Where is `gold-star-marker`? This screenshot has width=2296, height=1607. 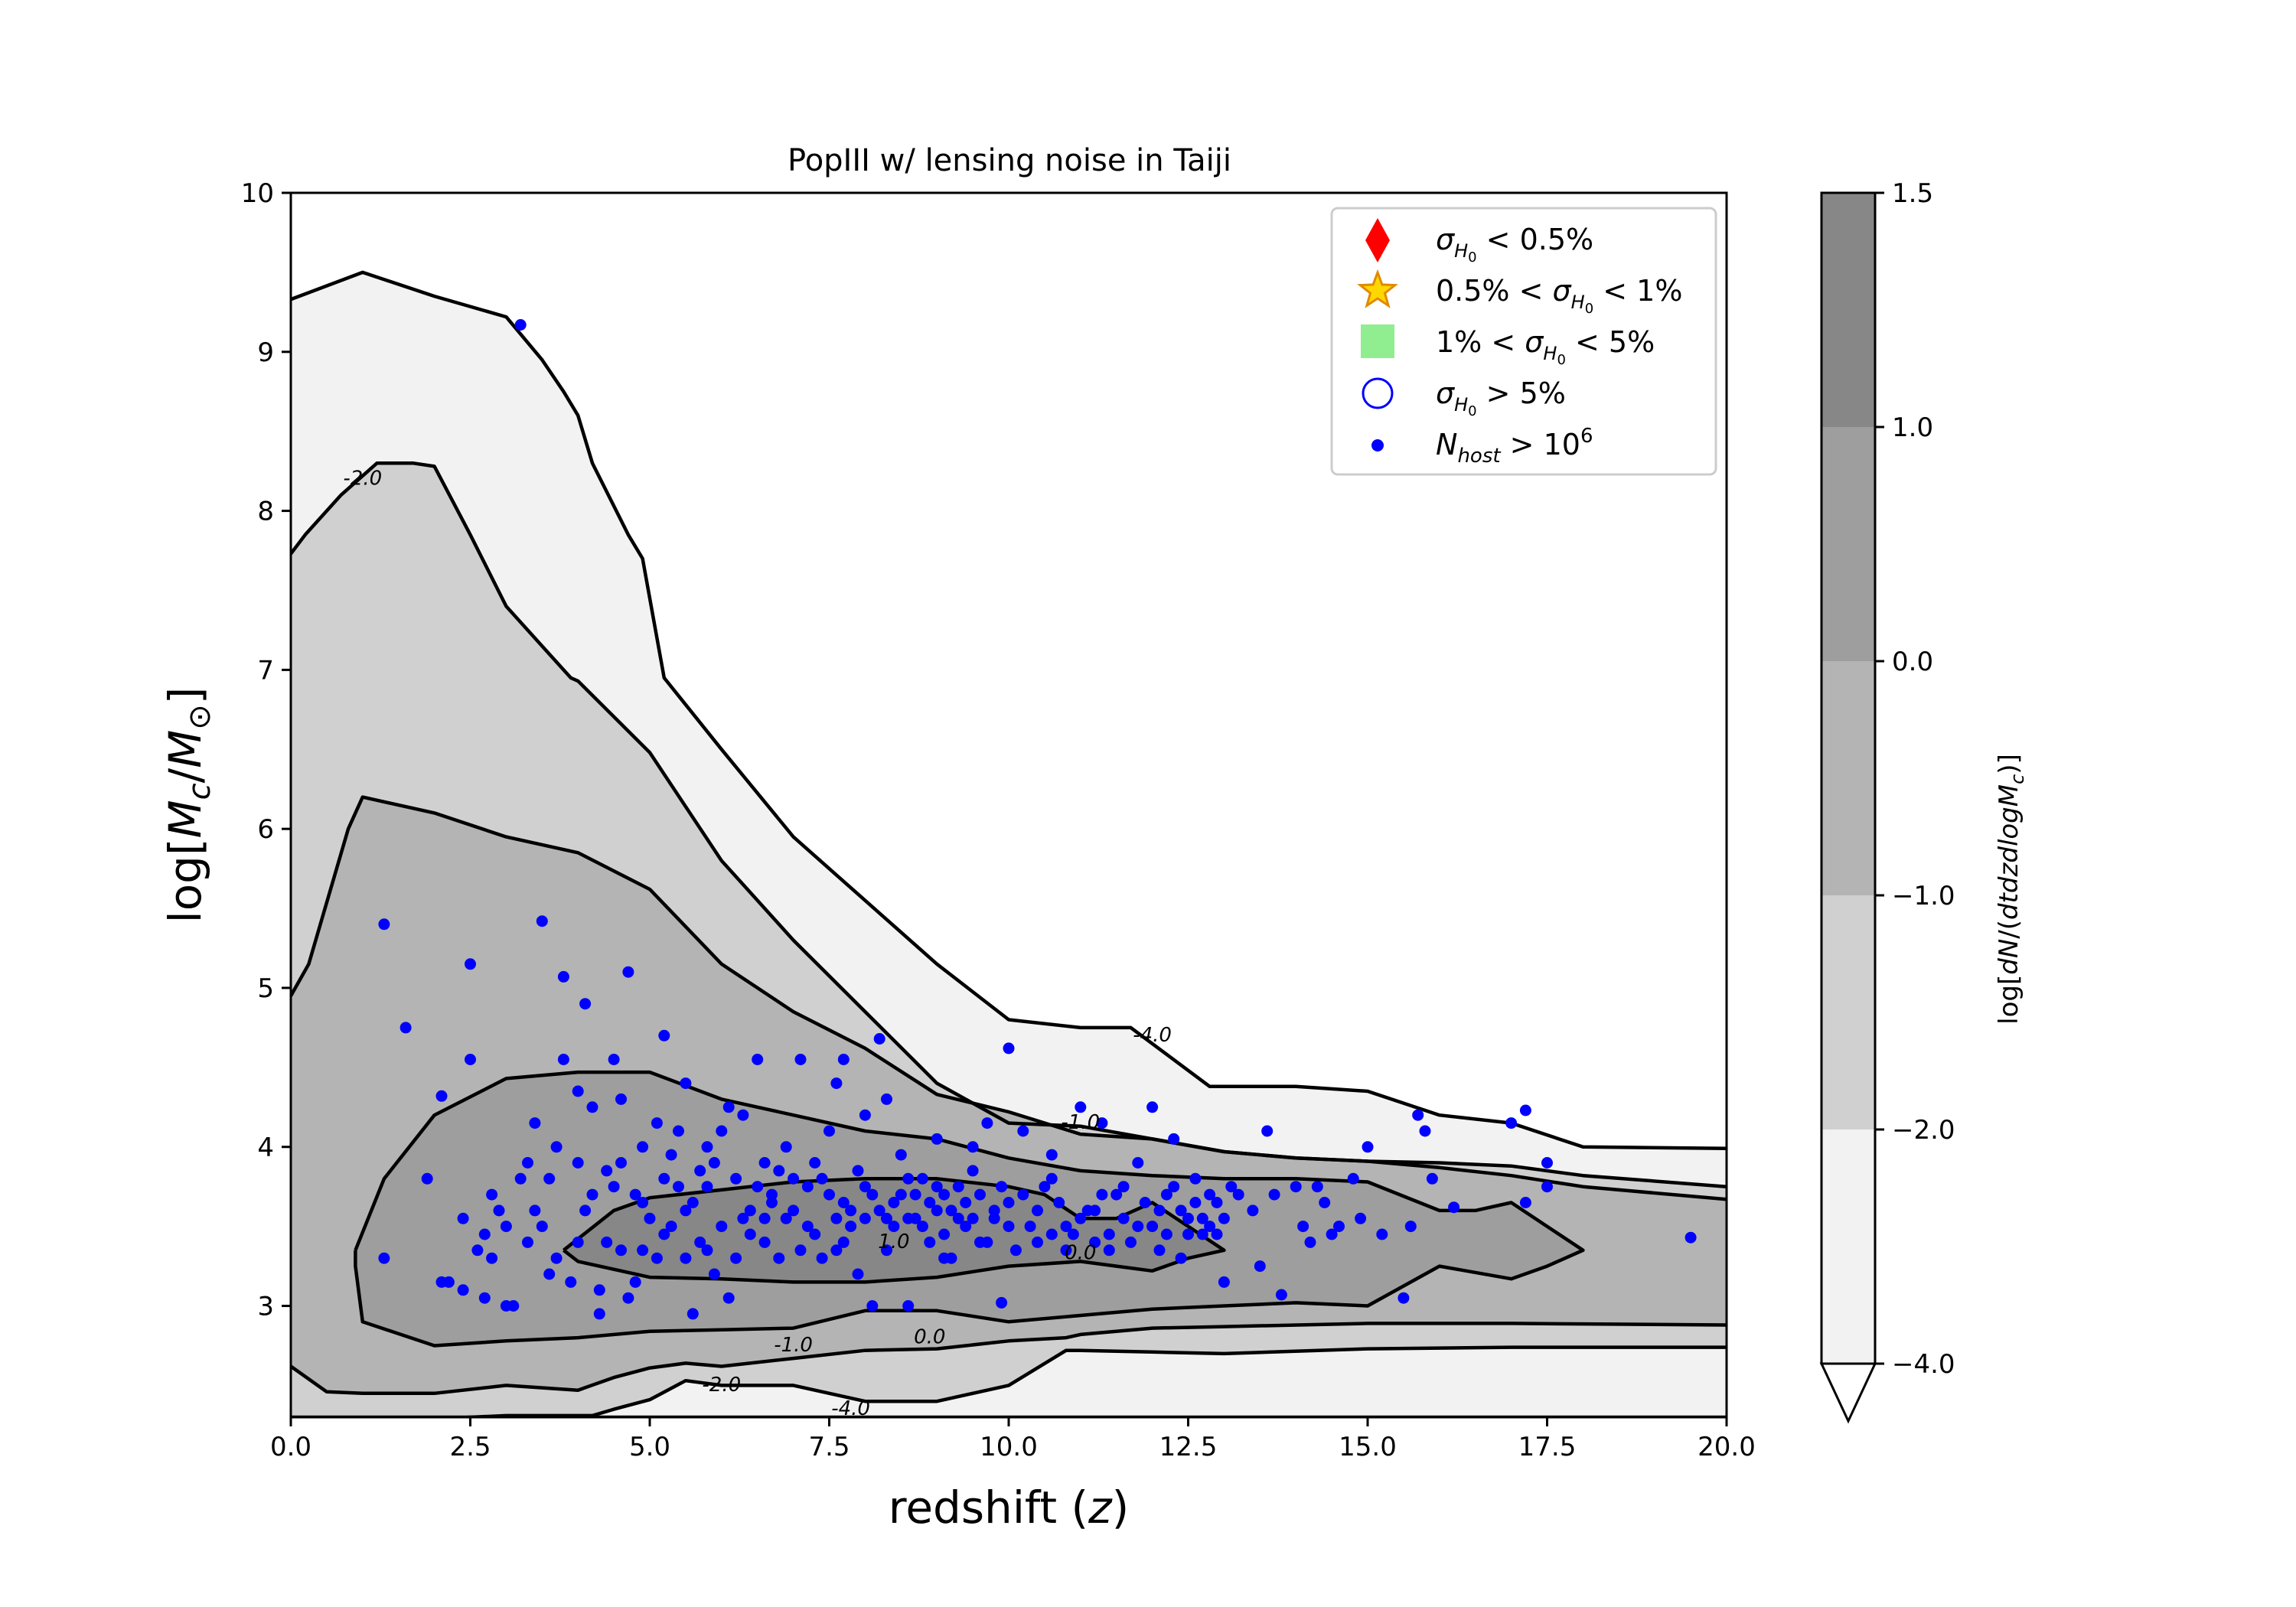
gold-star-marker is located at coordinates (1377, 288).